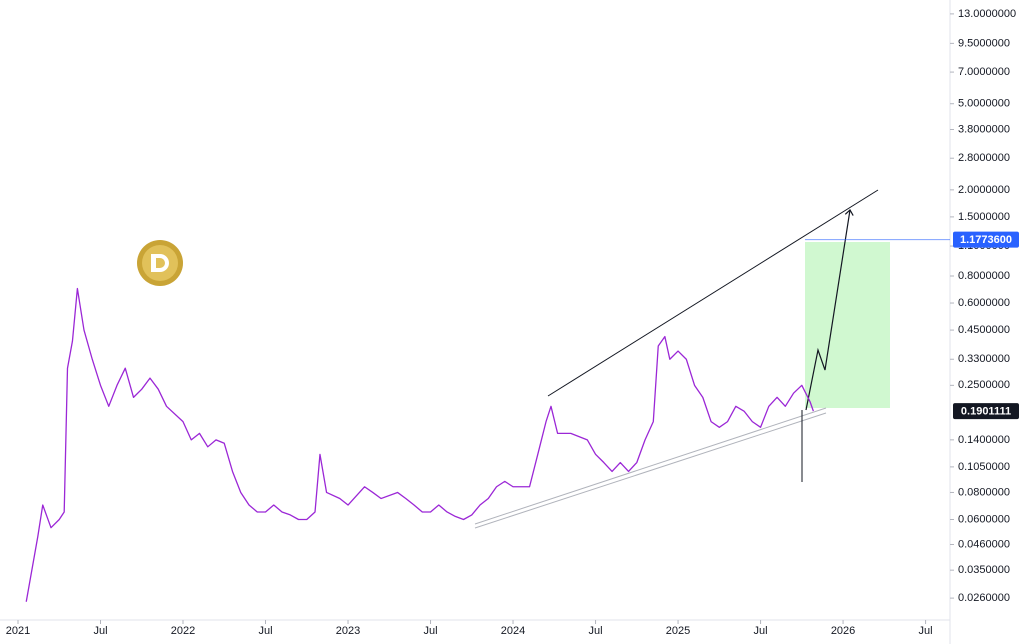 The image size is (1024, 644). What do you see at coordinates (984, 598) in the screenshot?
I see `y-tick-label: 0.0260000` at bounding box center [984, 598].